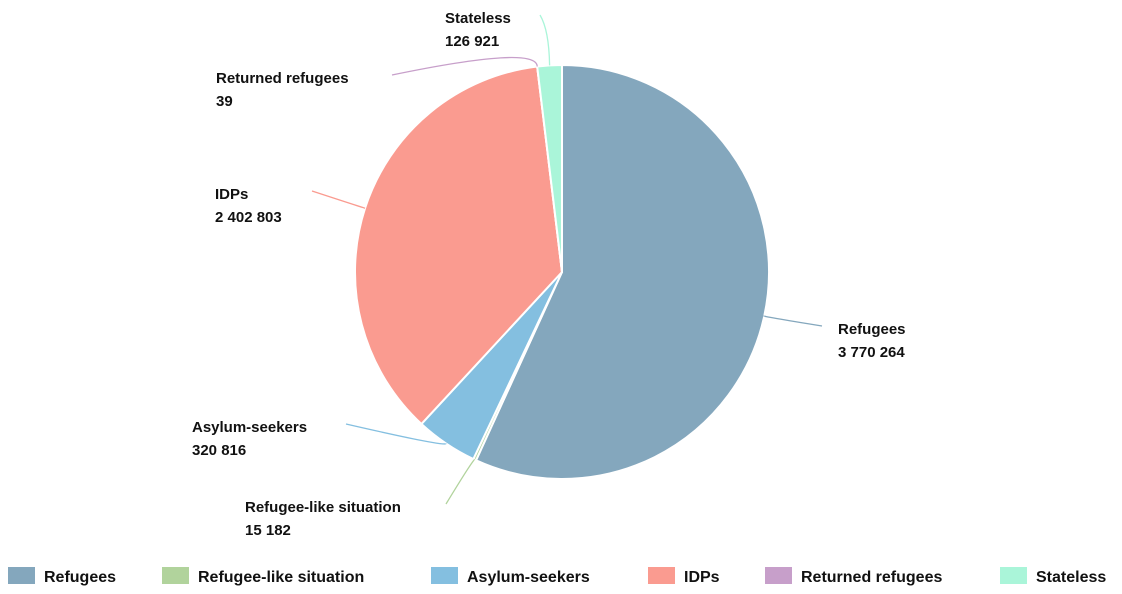 Image resolution: width=1122 pixels, height=594 pixels. Describe the element at coordinates (21, 575) in the screenshot. I see `legend-swatch-refugees` at that location.